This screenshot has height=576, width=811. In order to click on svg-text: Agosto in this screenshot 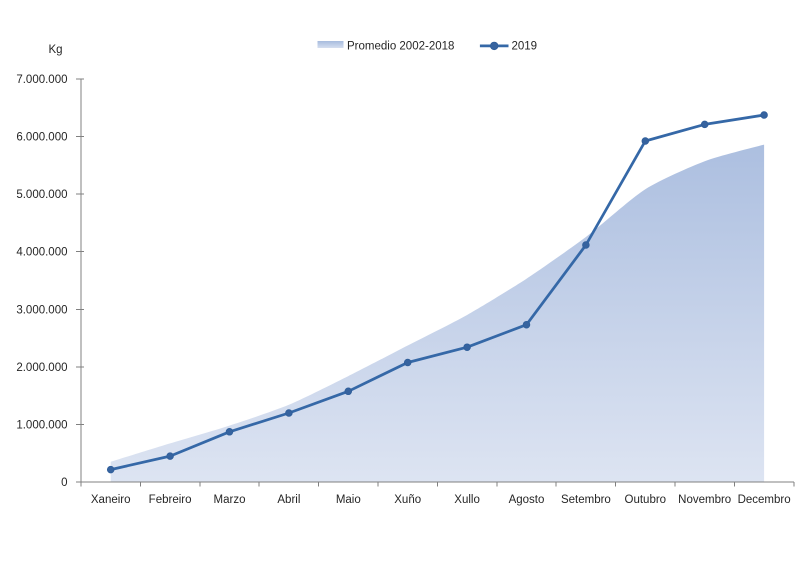, I will do `click(527, 500)`.